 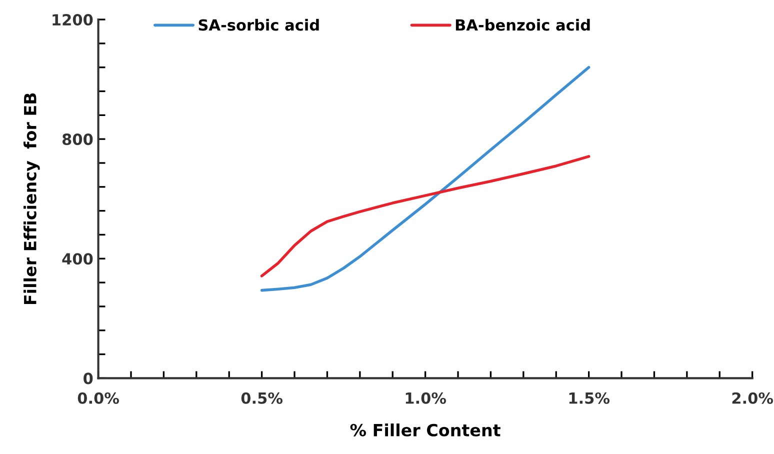 I want to click on legend-label: BA-benzoic acid, so click(x=523, y=24).